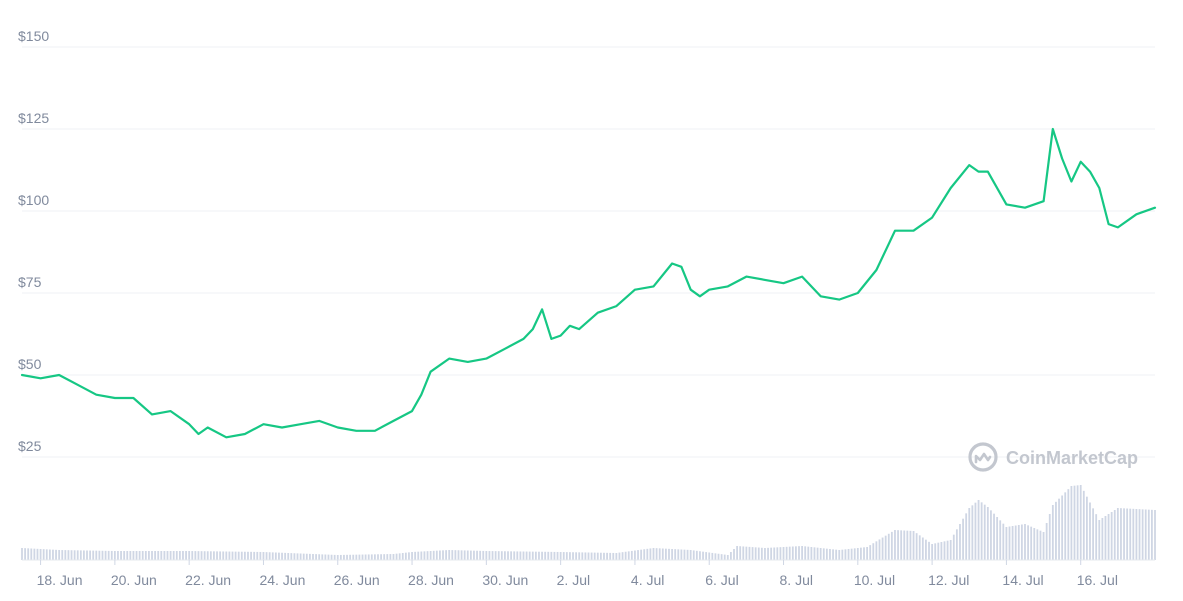 The height and width of the screenshot is (601, 1183). Describe the element at coordinates (1053, 457) in the screenshot. I see `coinmarketcap-watermark: CoinMarketCap` at that location.